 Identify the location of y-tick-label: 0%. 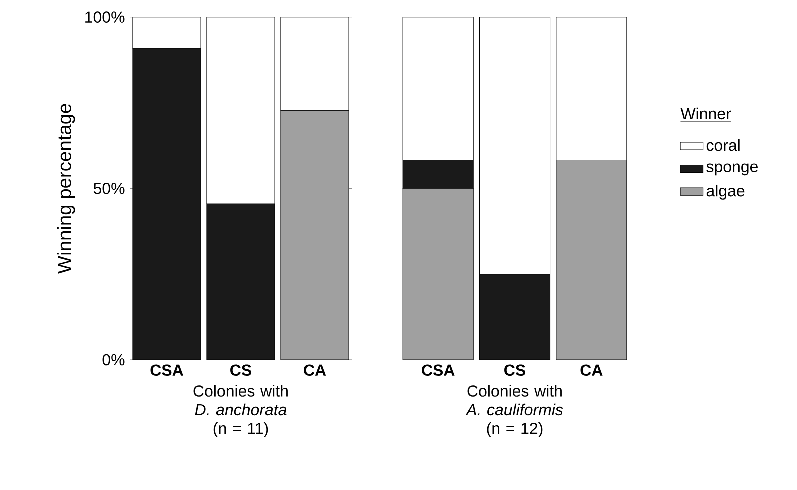
(113, 360).